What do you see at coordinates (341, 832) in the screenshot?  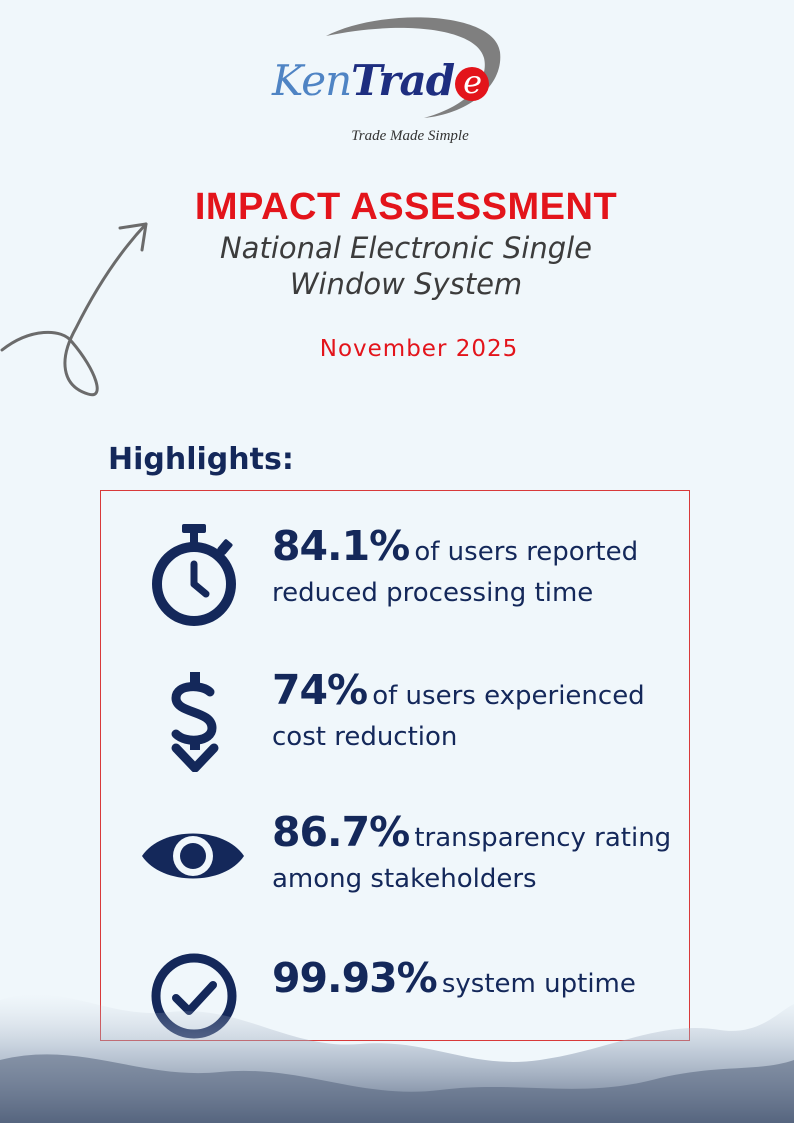 I see `highlight-value: 86.7%` at bounding box center [341, 832].